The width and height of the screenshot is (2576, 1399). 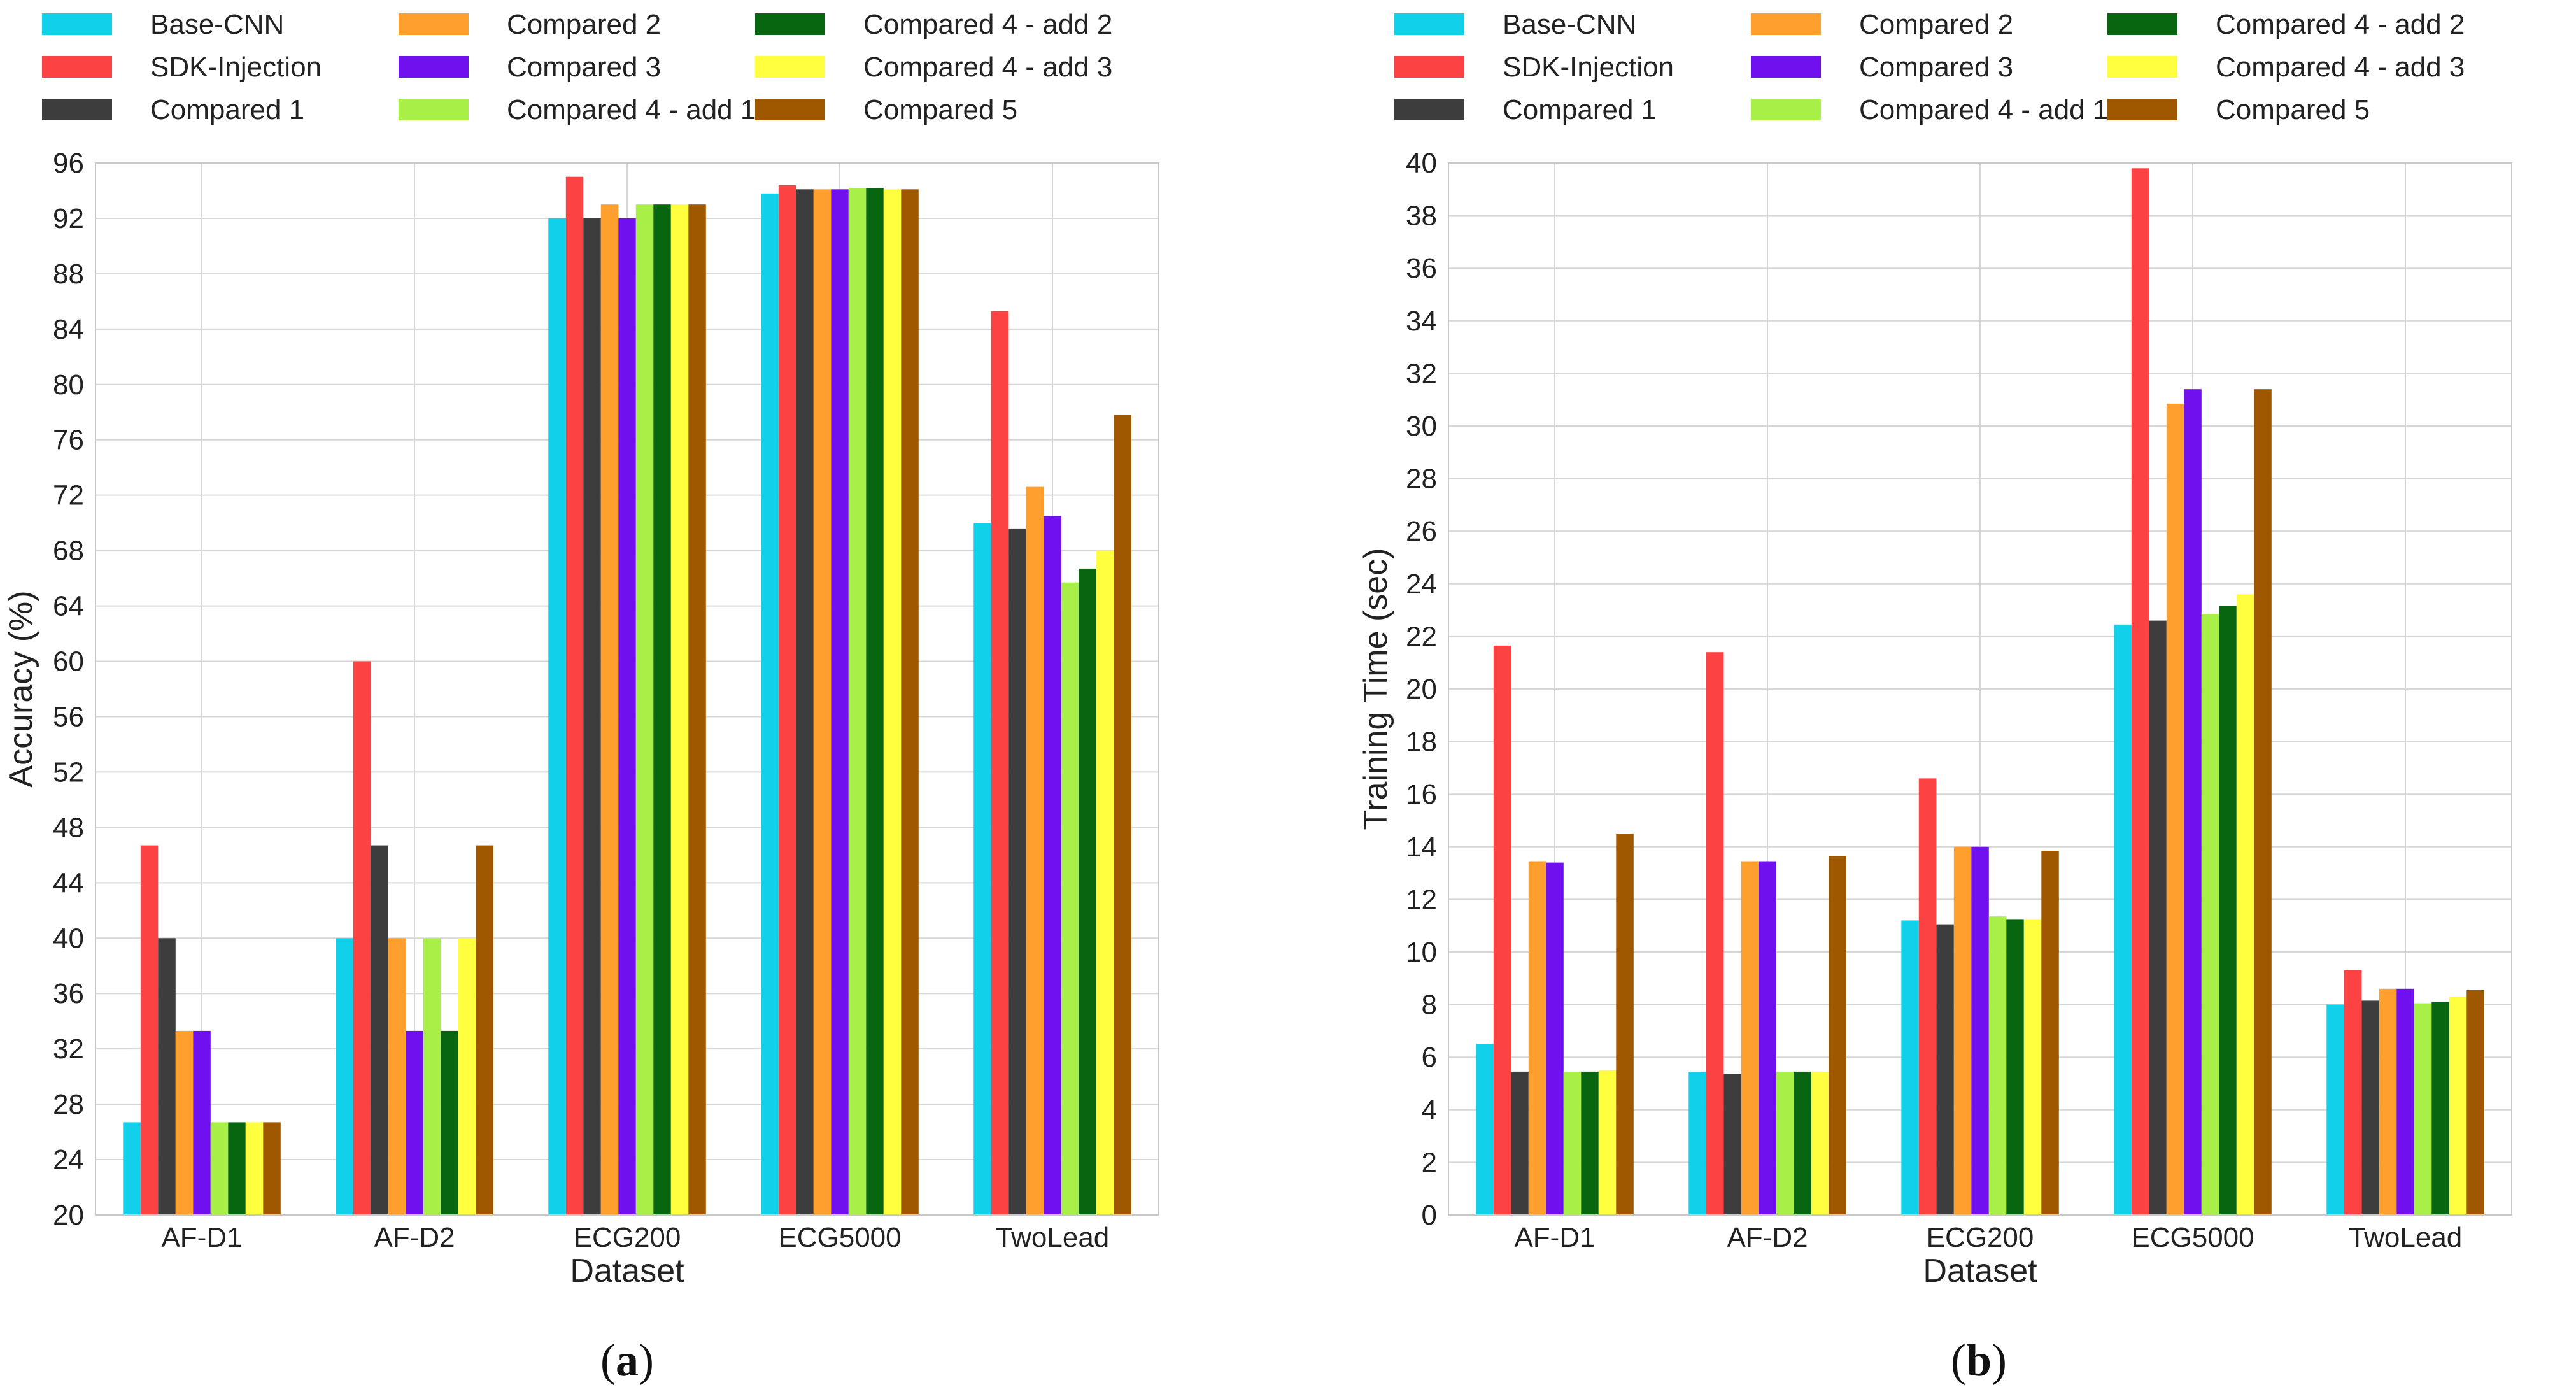 I want to click on y-tick-label: 34, so click(x=1421, y=321).